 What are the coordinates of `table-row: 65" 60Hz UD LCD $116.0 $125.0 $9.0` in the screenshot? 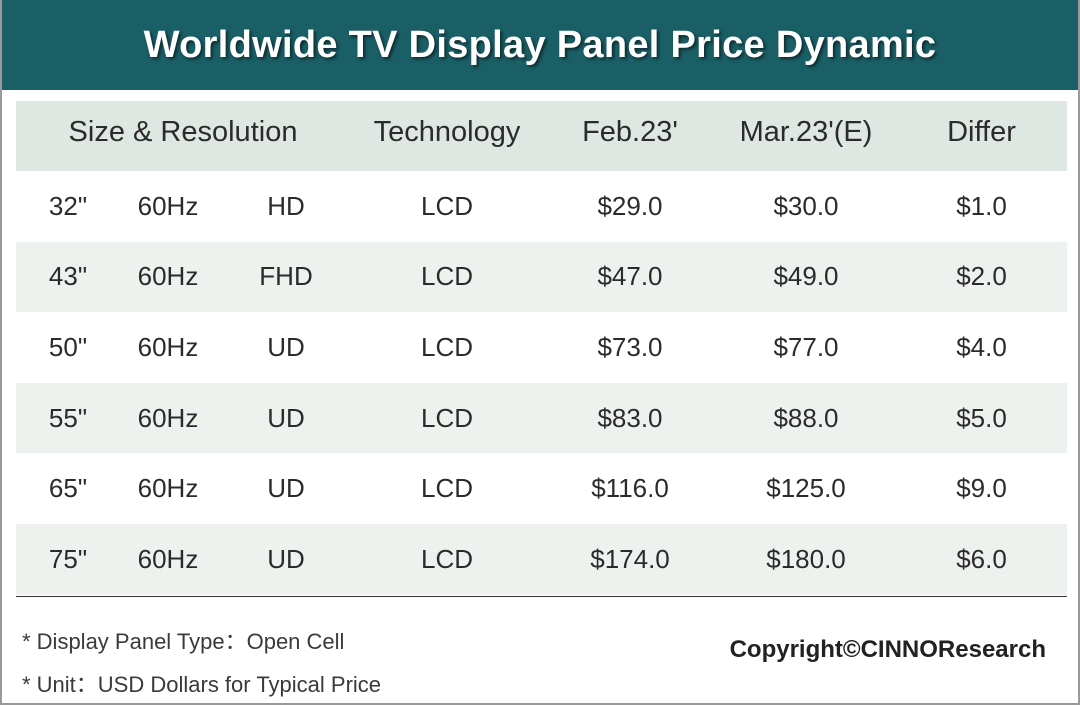 It's located at (541, 488).